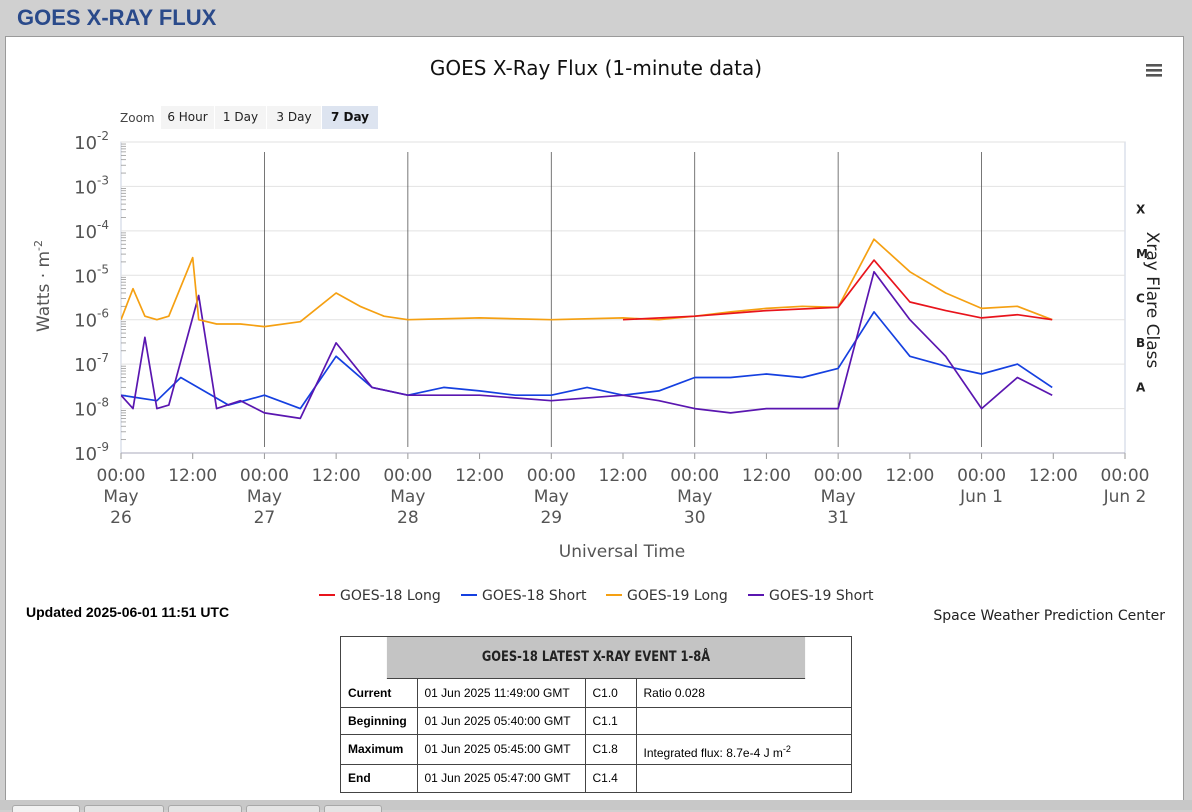  I want to click on flare-class-label: M, so click(1142, 254).